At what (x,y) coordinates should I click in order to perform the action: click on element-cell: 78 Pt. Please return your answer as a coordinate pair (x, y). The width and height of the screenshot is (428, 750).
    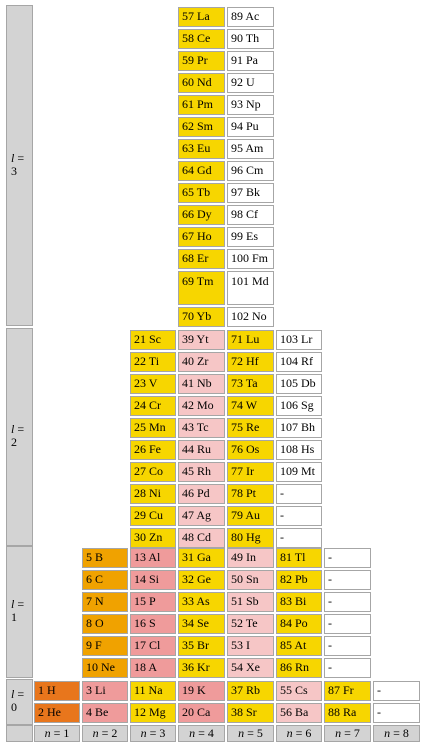
    Looking at the image, I should click on (250, 494).